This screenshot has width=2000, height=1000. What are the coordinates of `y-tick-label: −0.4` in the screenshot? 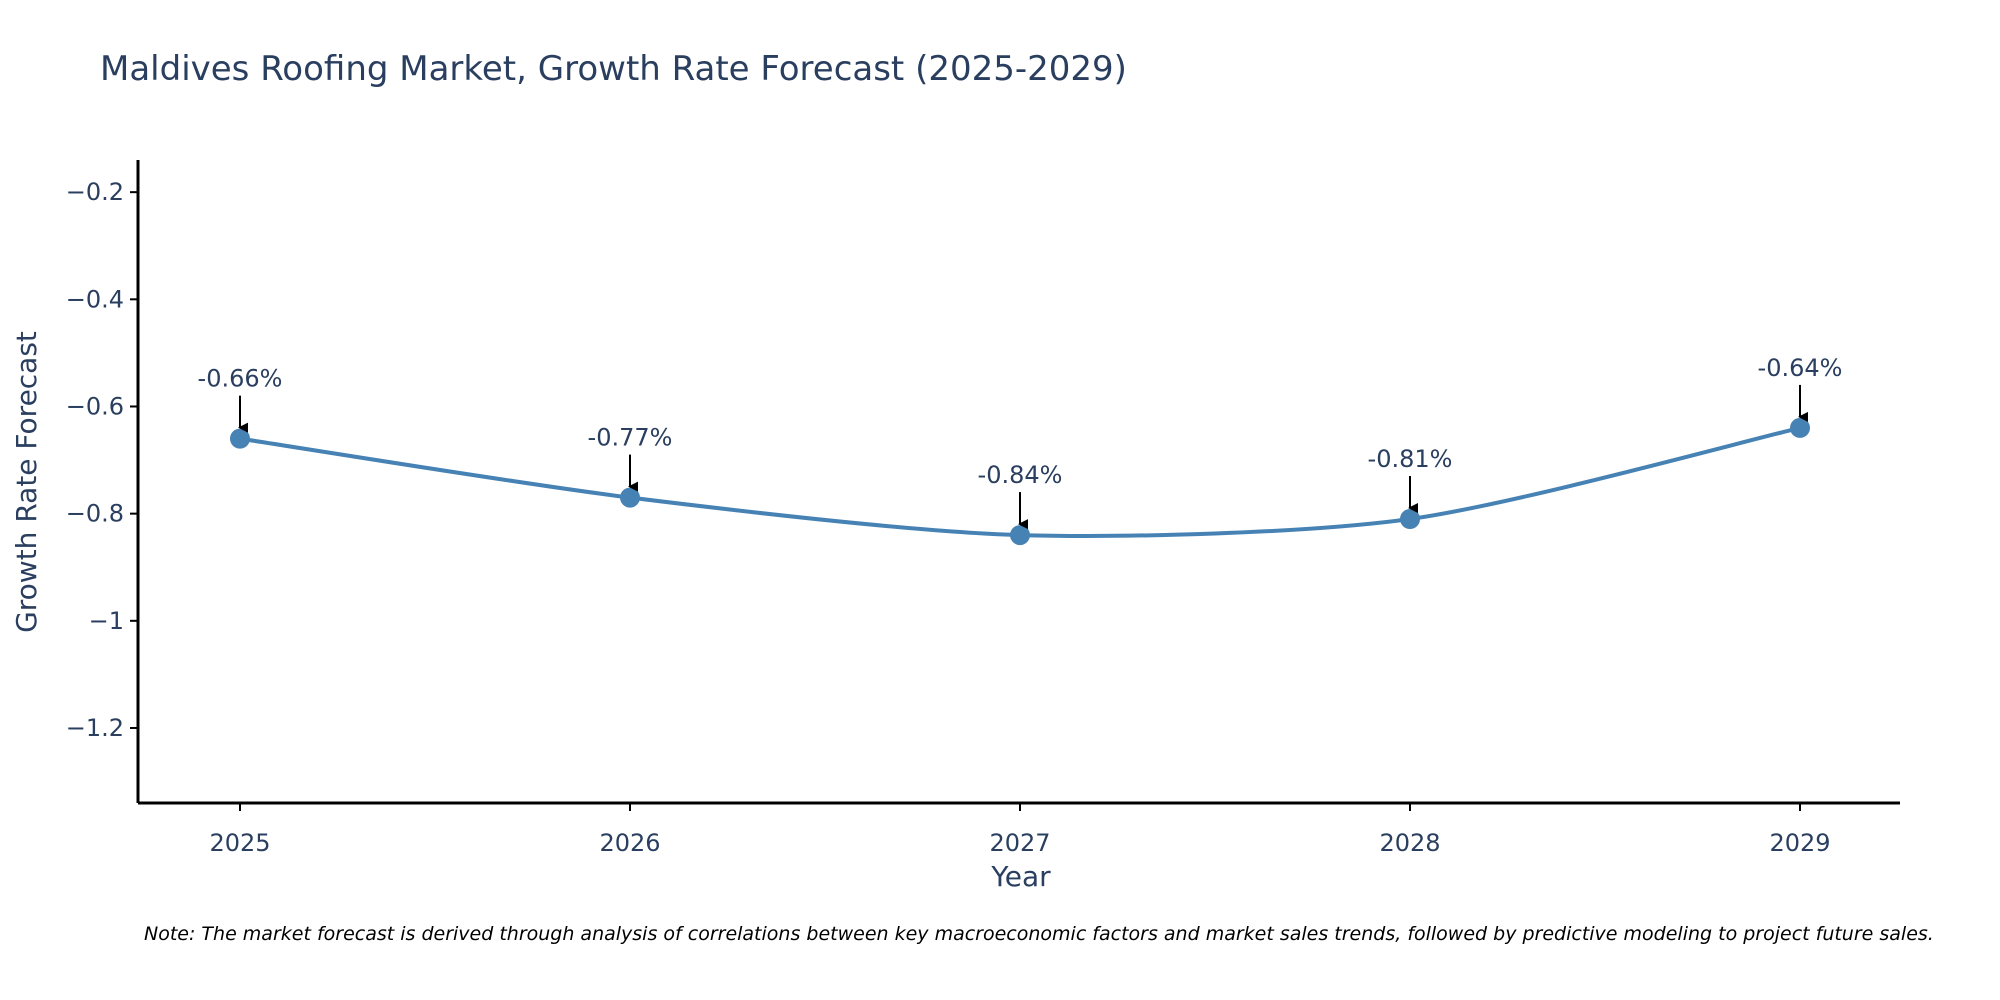 It's located at (95, 299).